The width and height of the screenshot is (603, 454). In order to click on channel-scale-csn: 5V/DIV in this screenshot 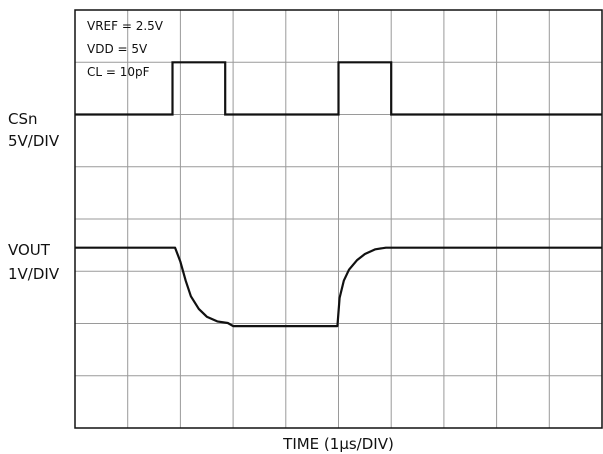, I will do `click(34, 141)`.